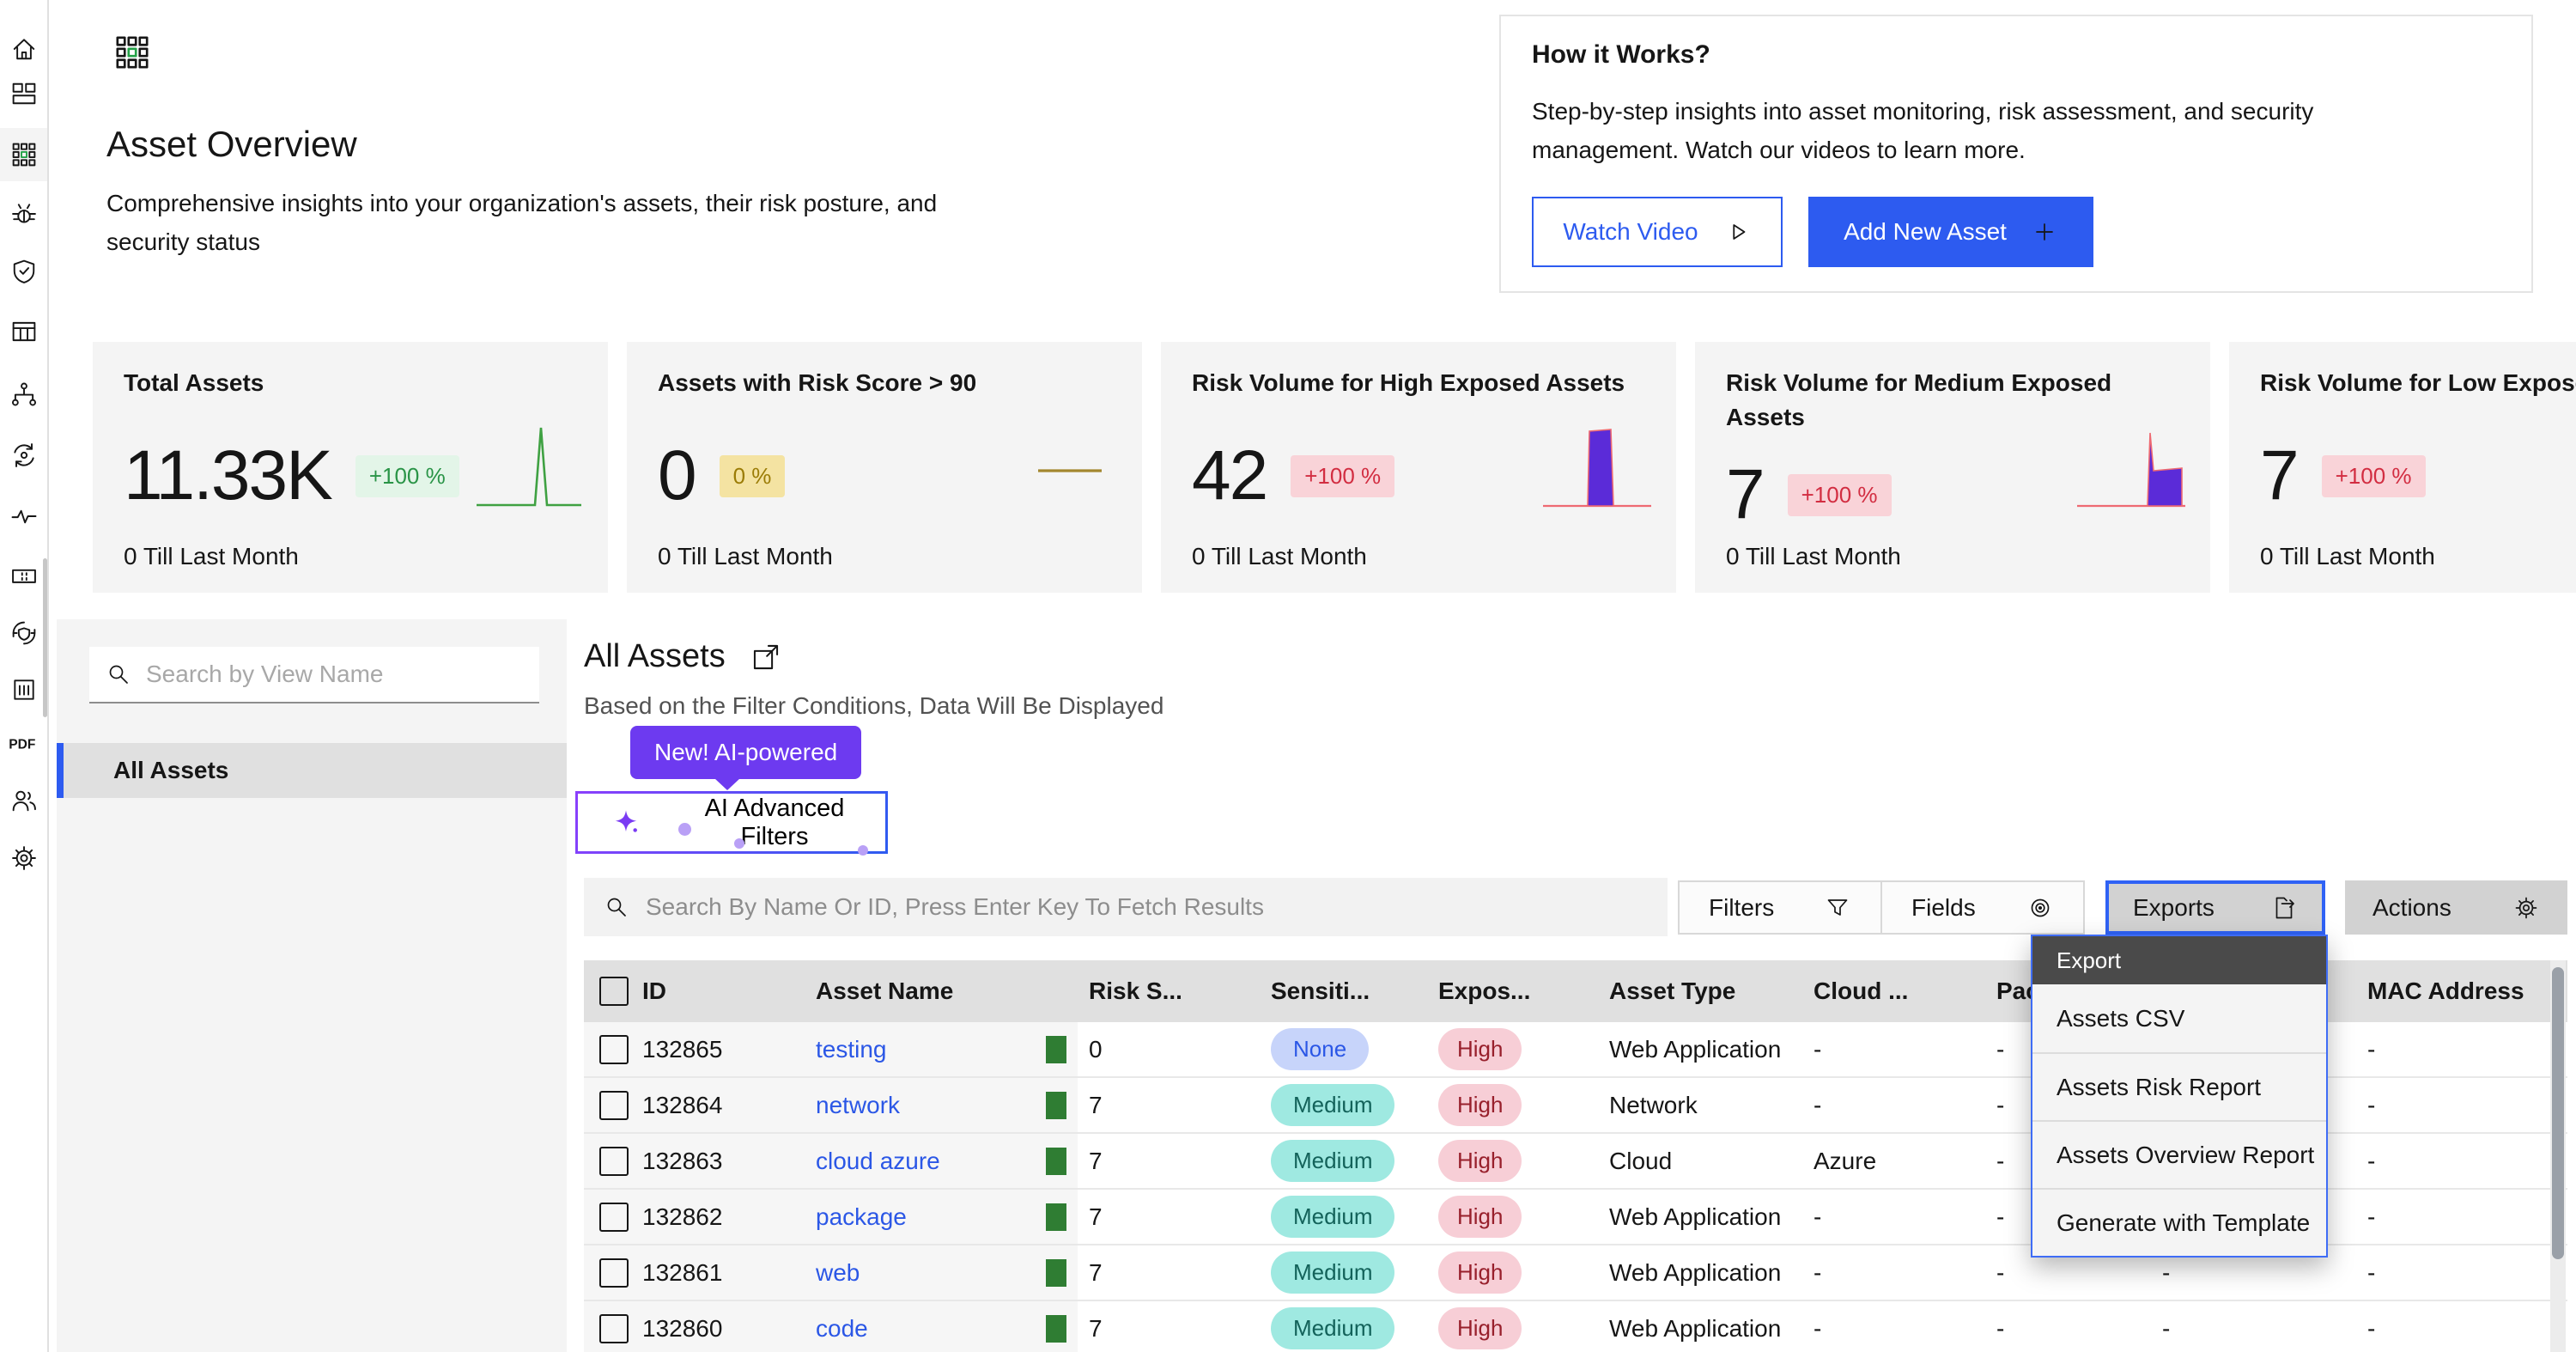  Describe the element at coordinates (616, 907) in the screenshot. I see `search-icon` at that location.